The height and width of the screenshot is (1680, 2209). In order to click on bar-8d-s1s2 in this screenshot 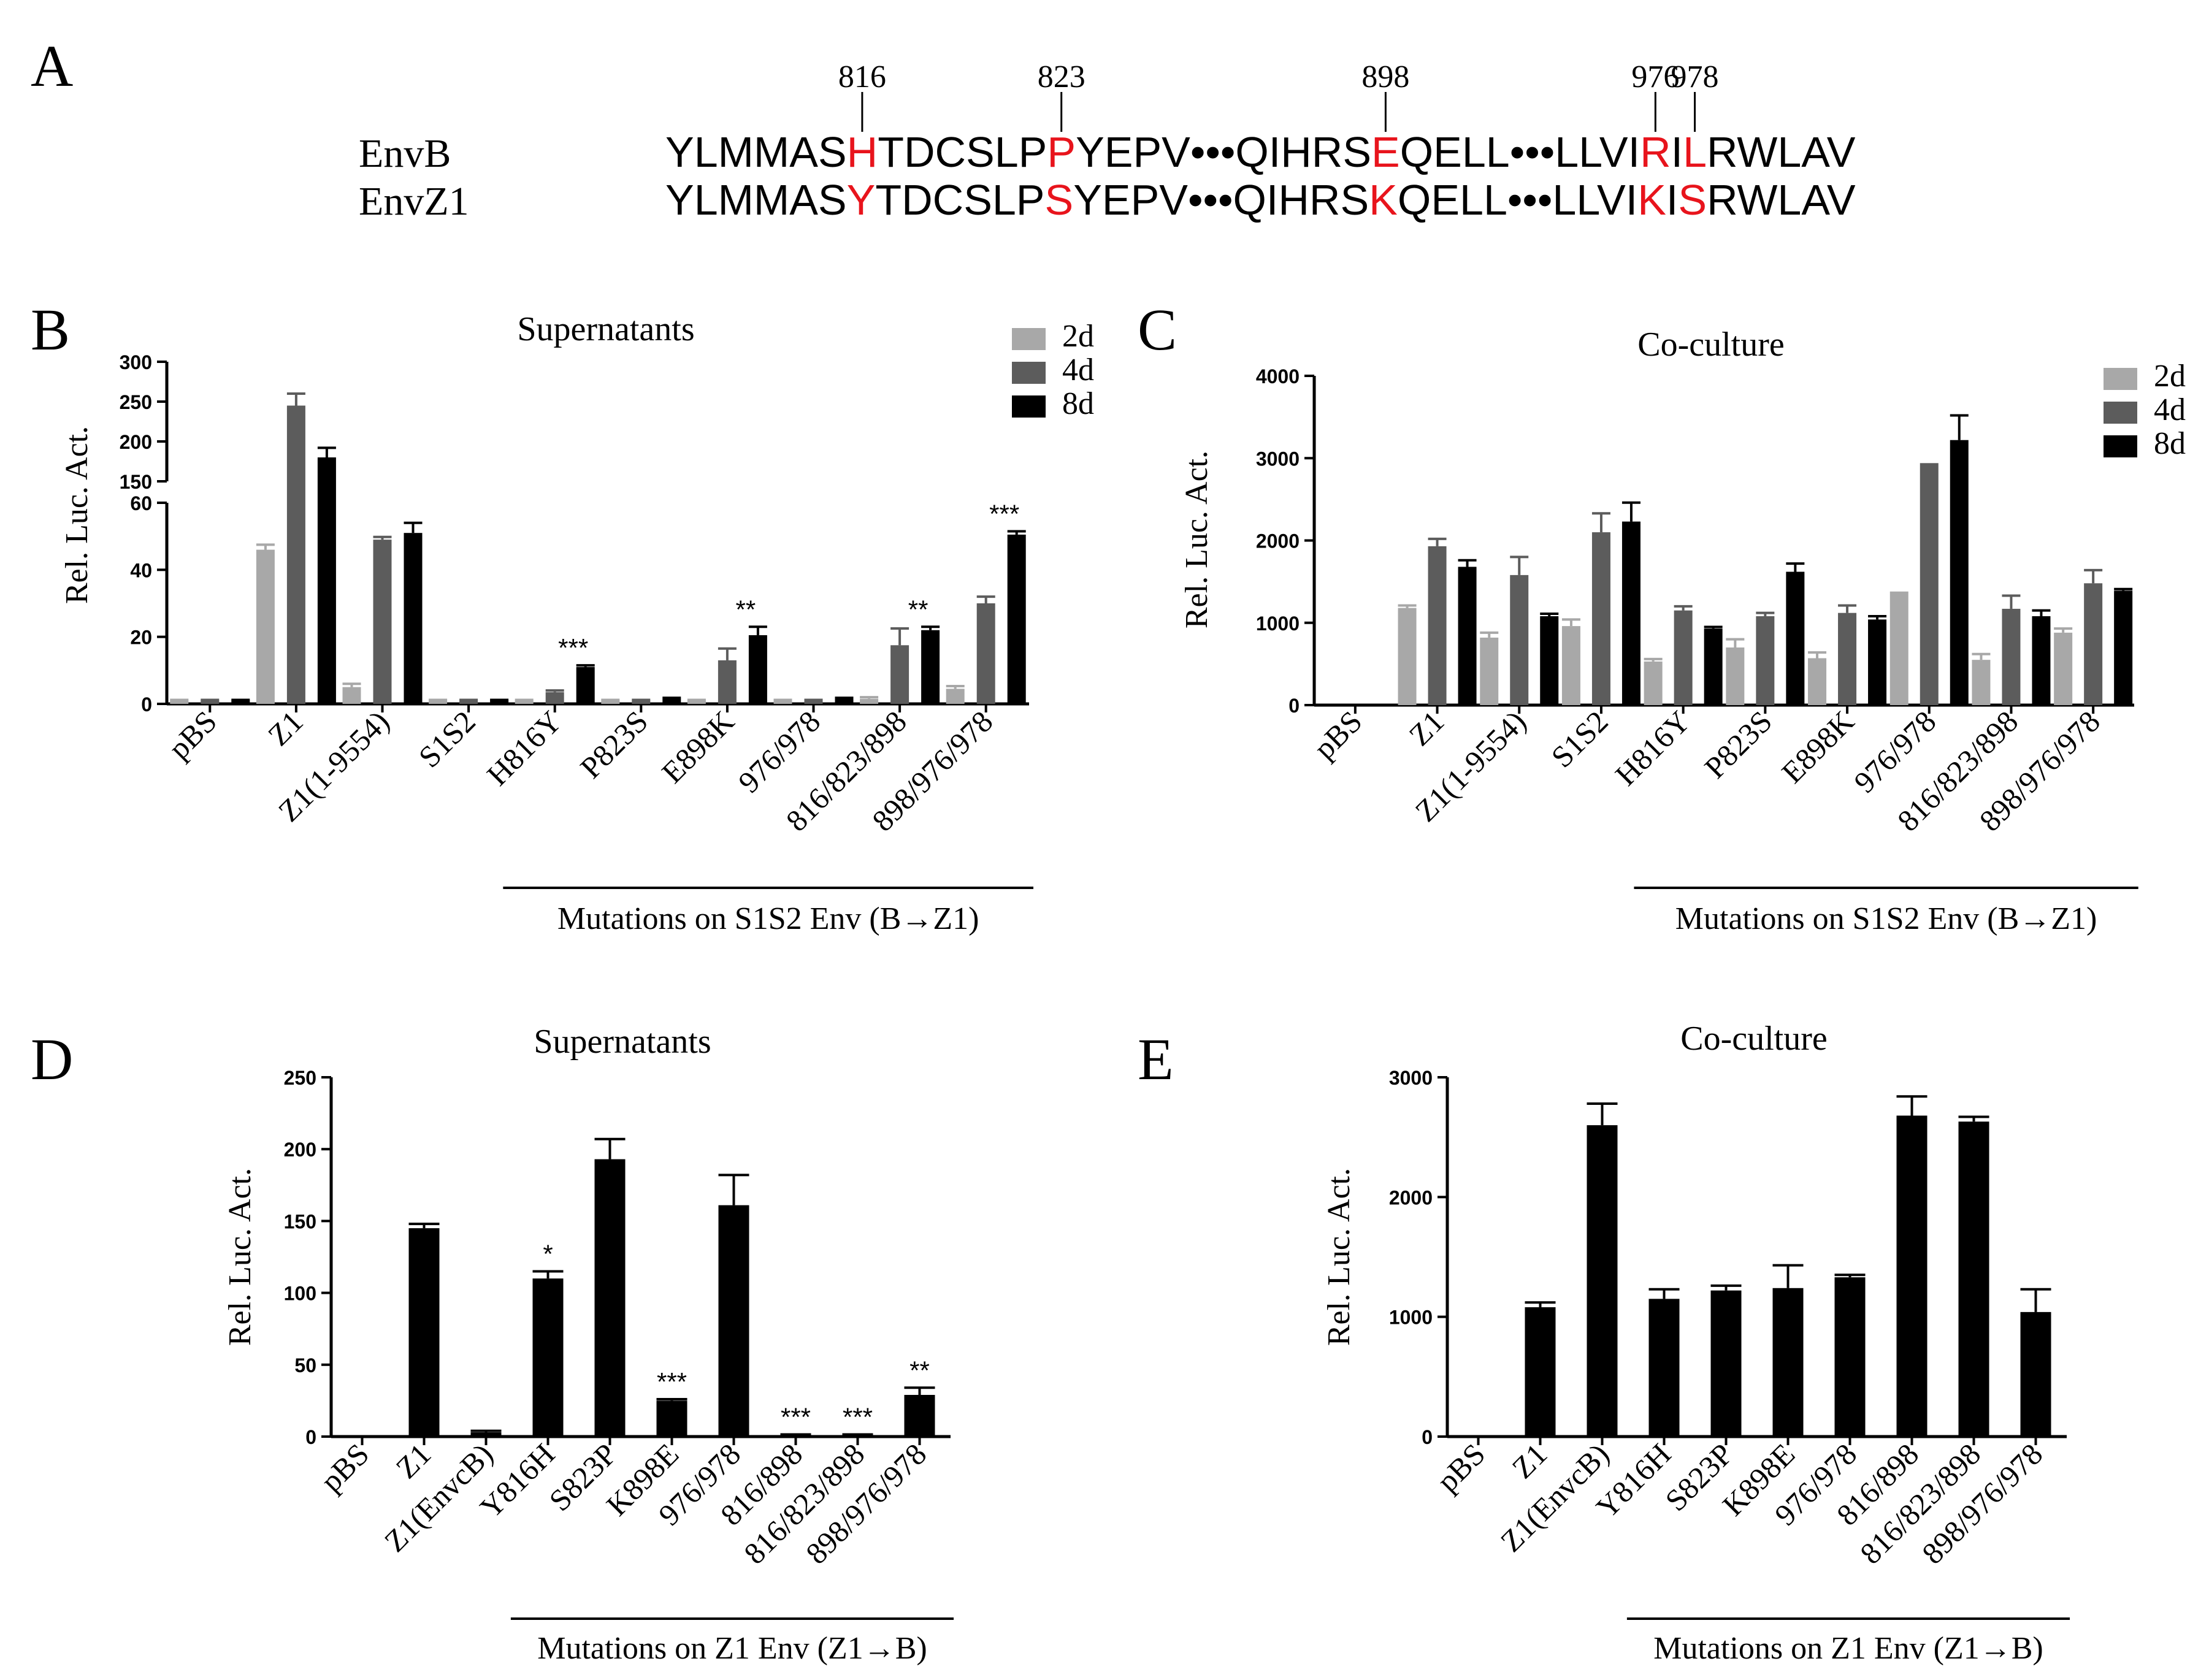, I will do `click(499, 702)`.